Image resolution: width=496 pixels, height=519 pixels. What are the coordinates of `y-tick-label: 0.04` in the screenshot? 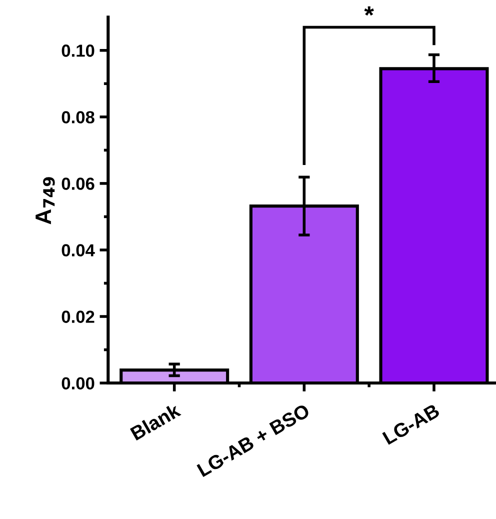 It's located at (78, 250).